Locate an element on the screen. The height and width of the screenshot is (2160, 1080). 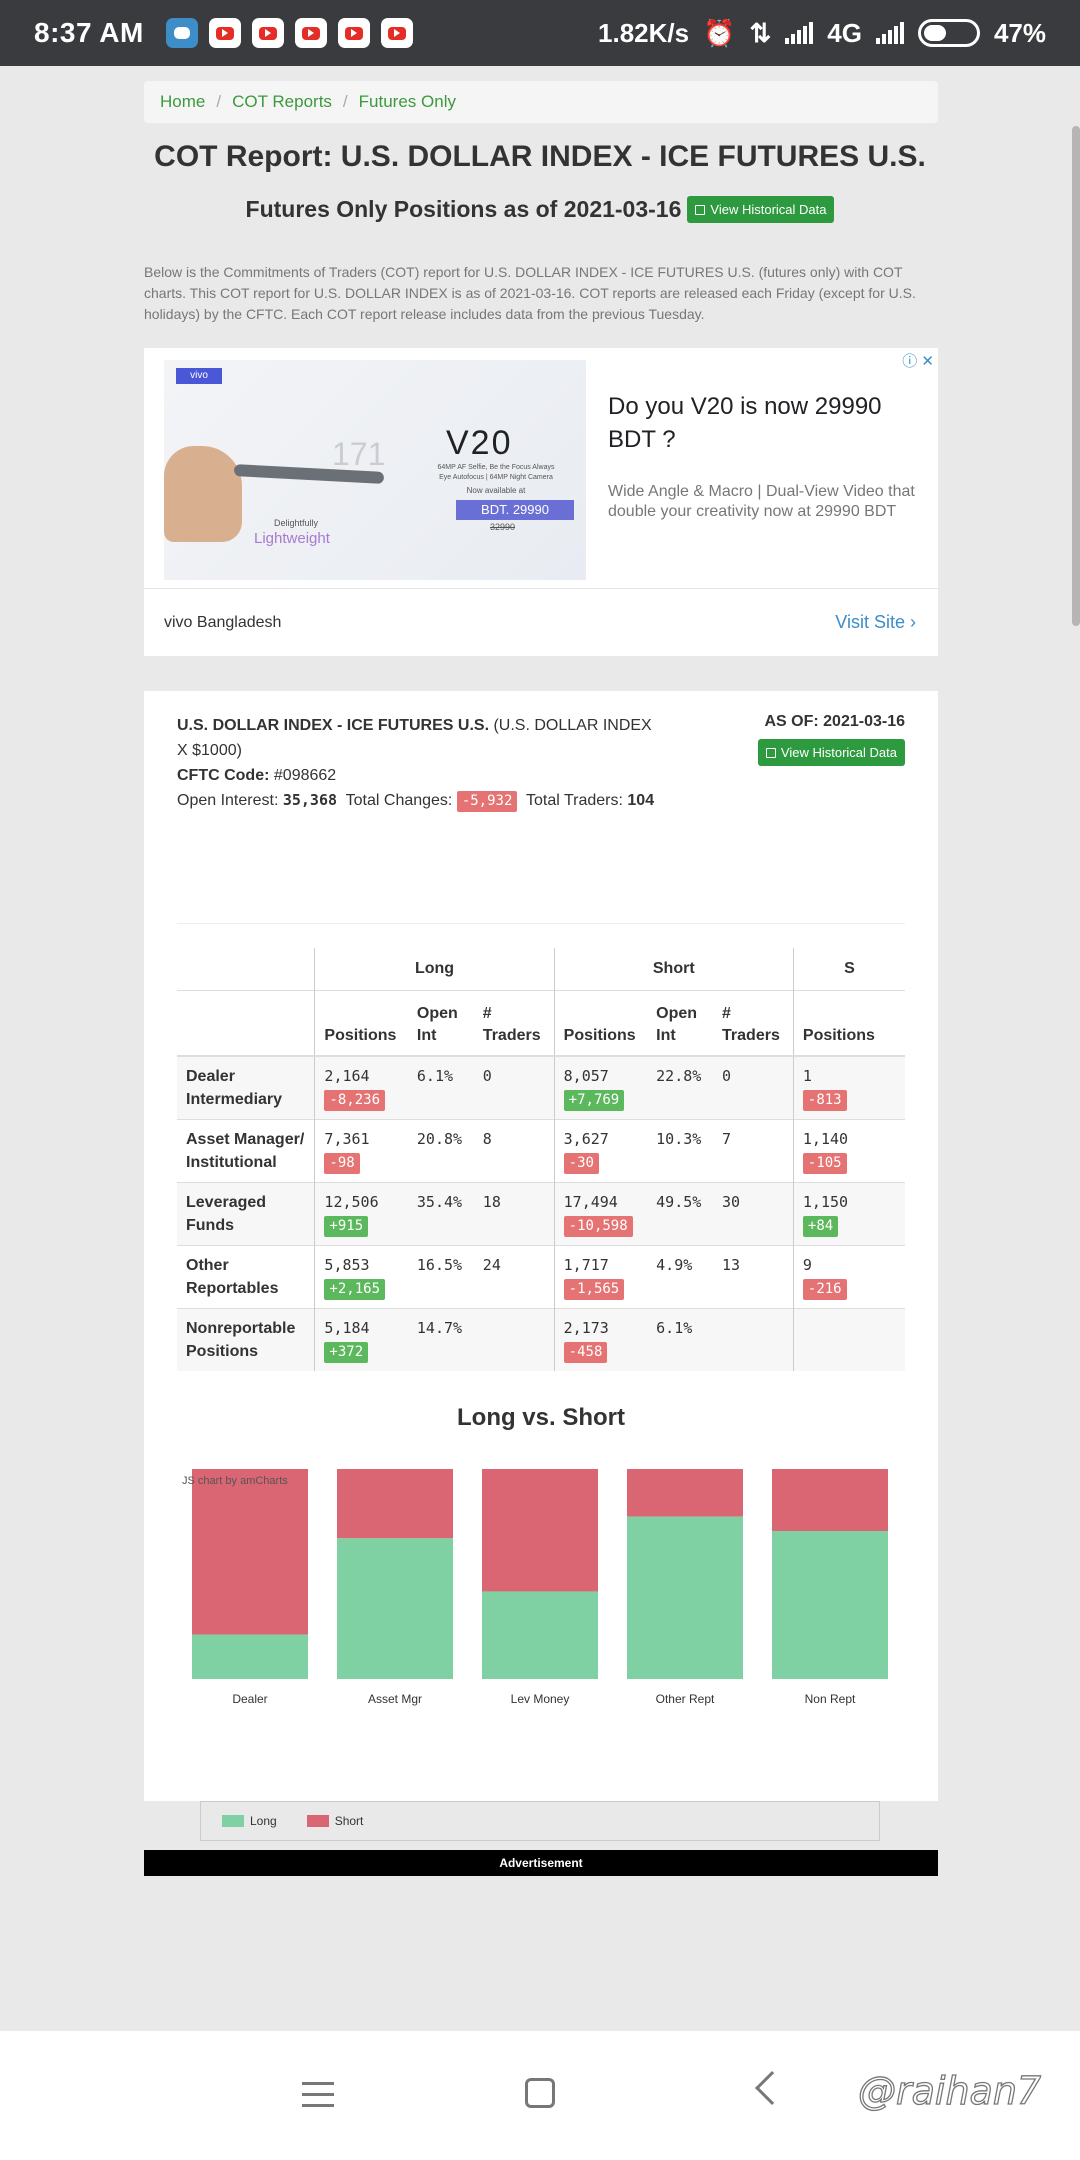
row-label: Other Reportables is located at coordinates (232, 1277).